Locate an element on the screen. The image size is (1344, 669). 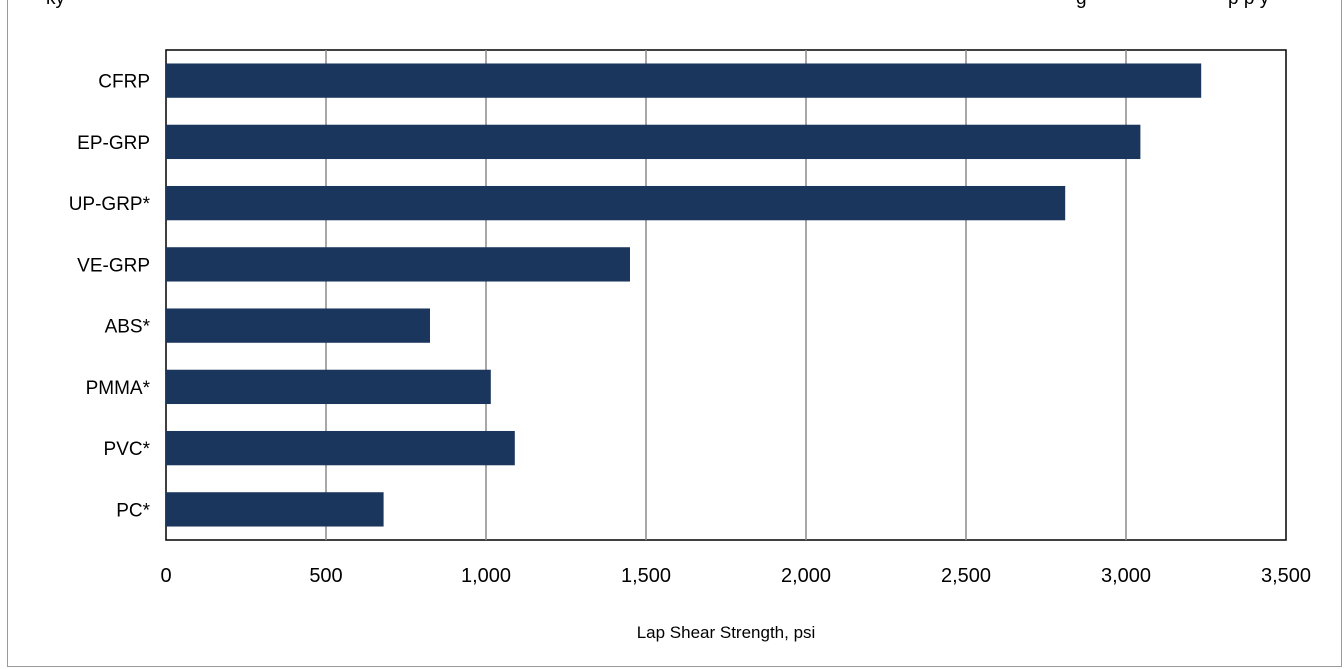
clipped-text-right-2: p p y is located at coordinates (1249, 4).